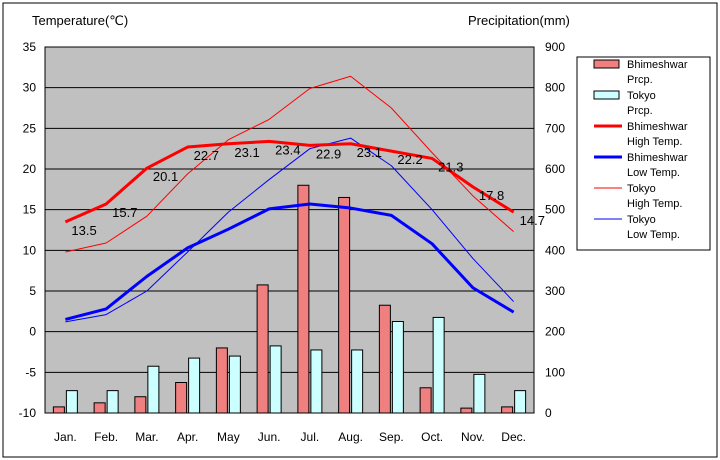 Image resolution: width=720 pixels, height=460 pixels. Describe the element at coordinates (555, 332) in the screenshot. I see `right-tick-label: 200` at that location.